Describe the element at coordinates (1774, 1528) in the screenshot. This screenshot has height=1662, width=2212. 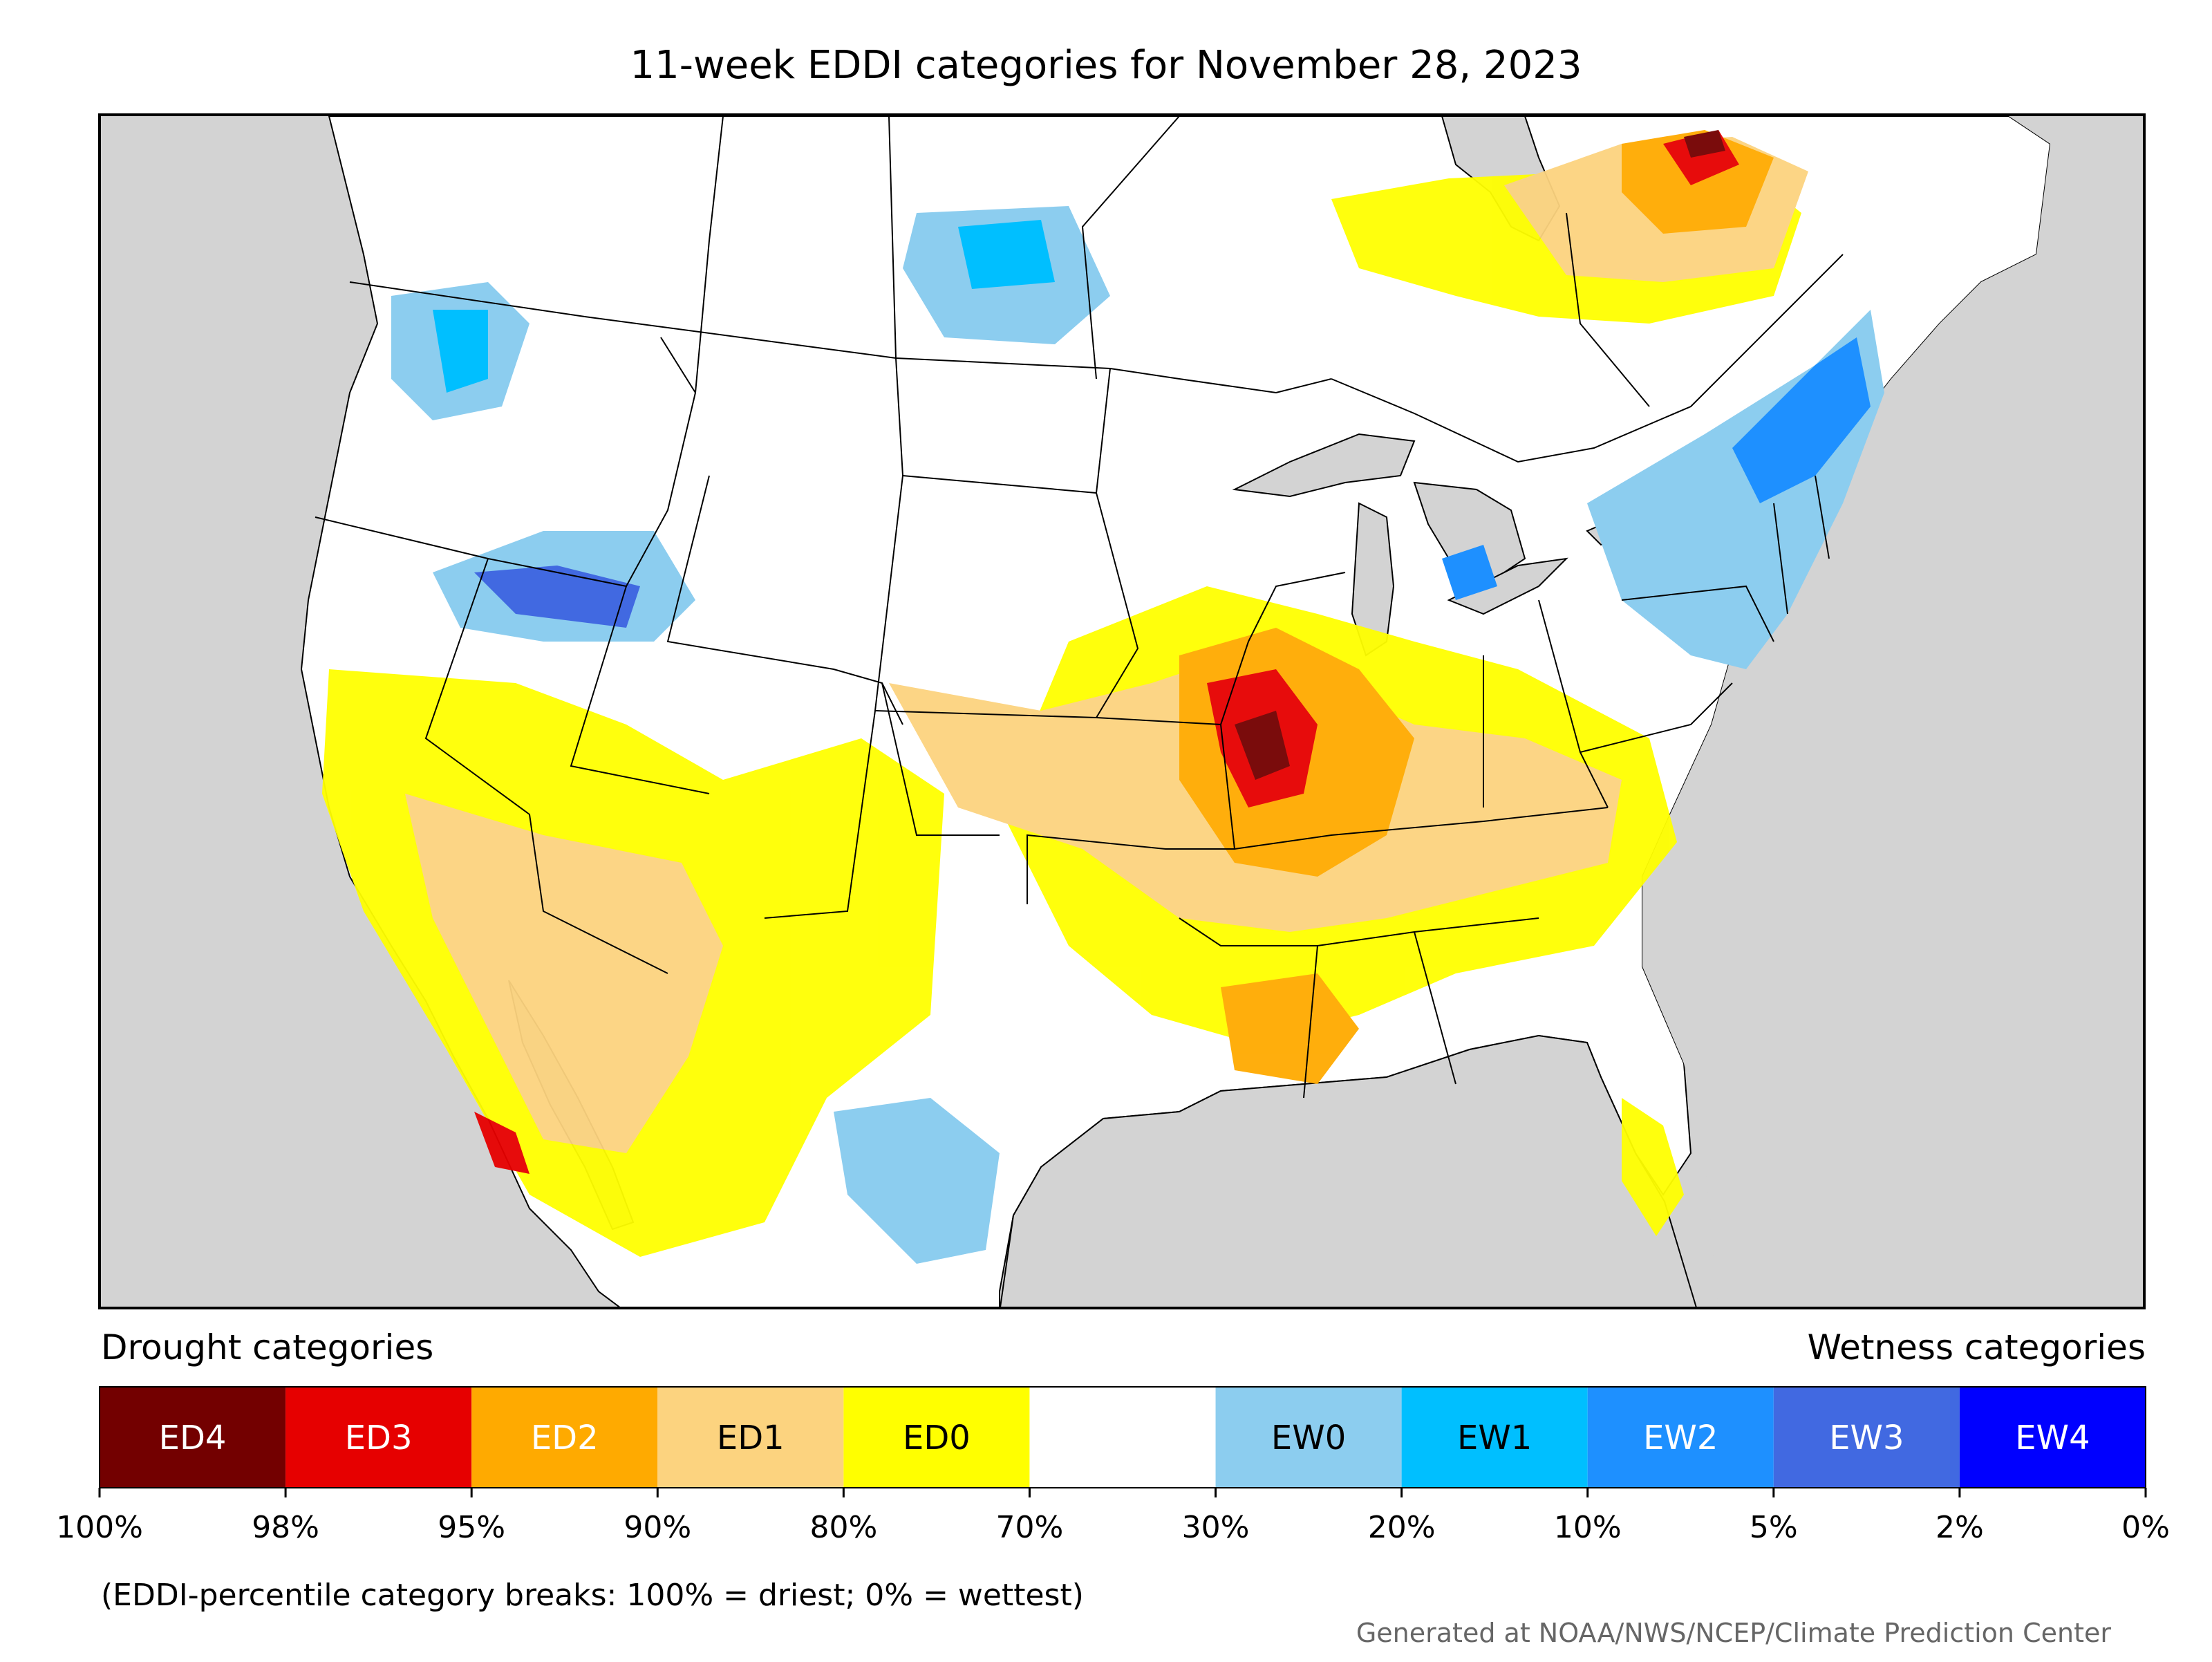
I see `colorbar-break-label: 5%` at that location.